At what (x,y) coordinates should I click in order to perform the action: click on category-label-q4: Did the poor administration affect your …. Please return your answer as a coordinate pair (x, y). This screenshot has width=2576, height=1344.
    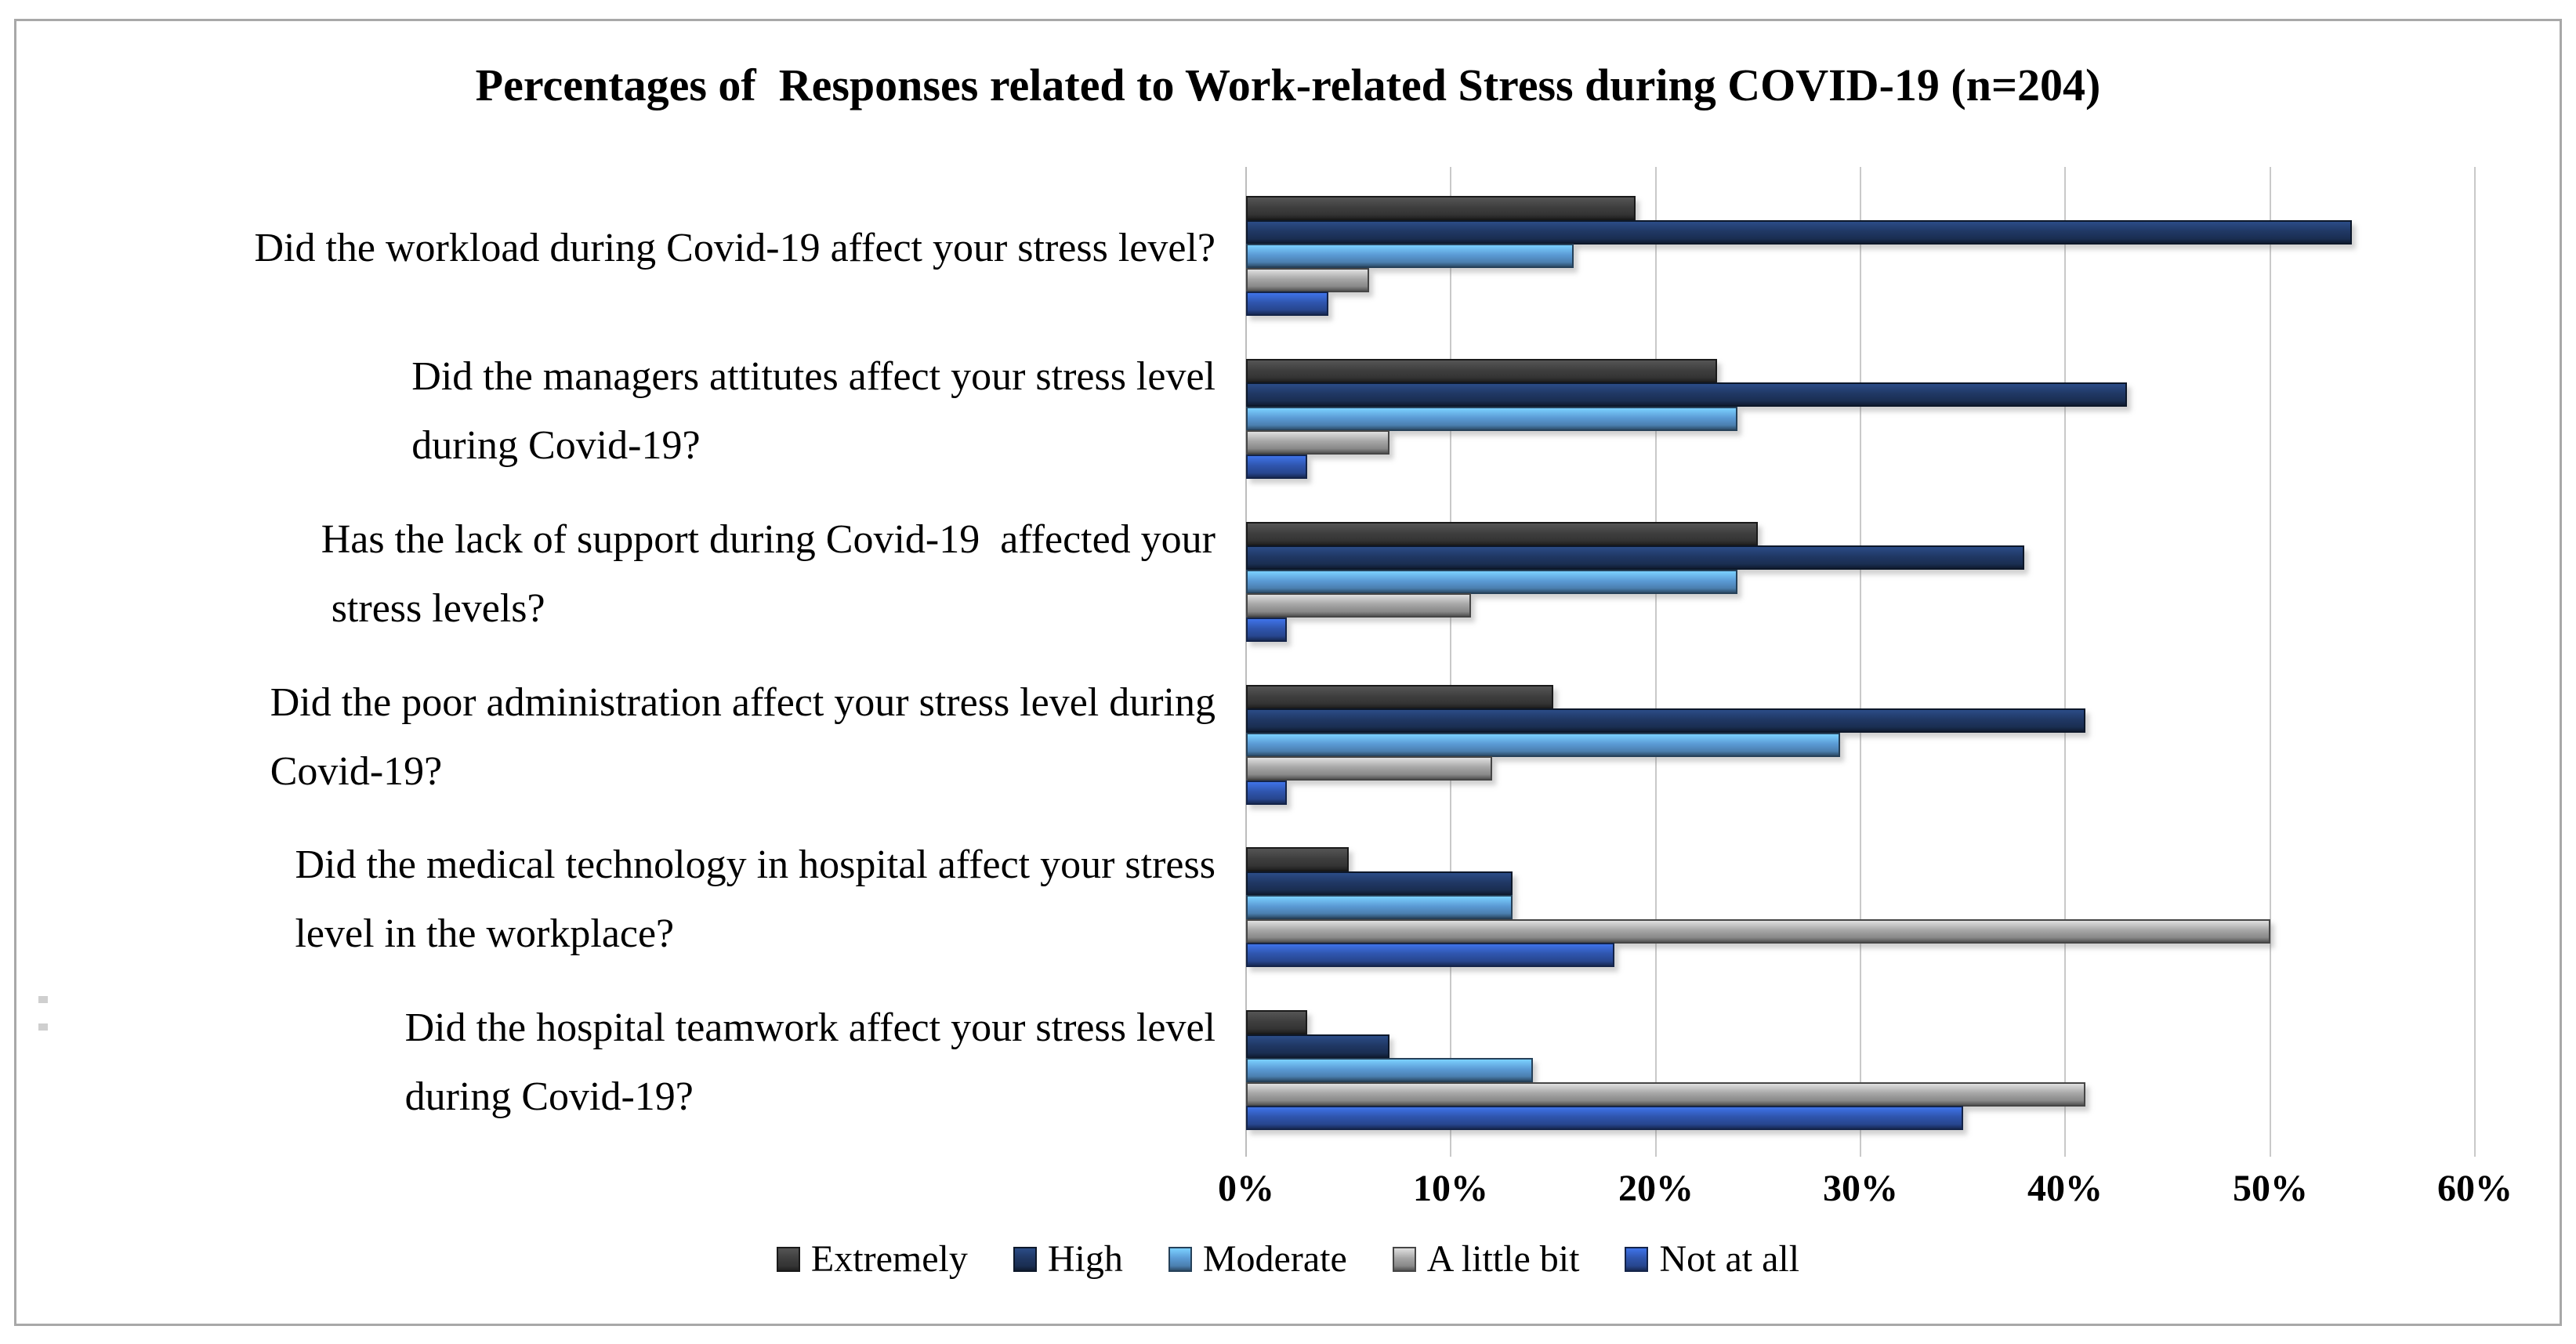
    Looking at the image, I should click on (619, 737).